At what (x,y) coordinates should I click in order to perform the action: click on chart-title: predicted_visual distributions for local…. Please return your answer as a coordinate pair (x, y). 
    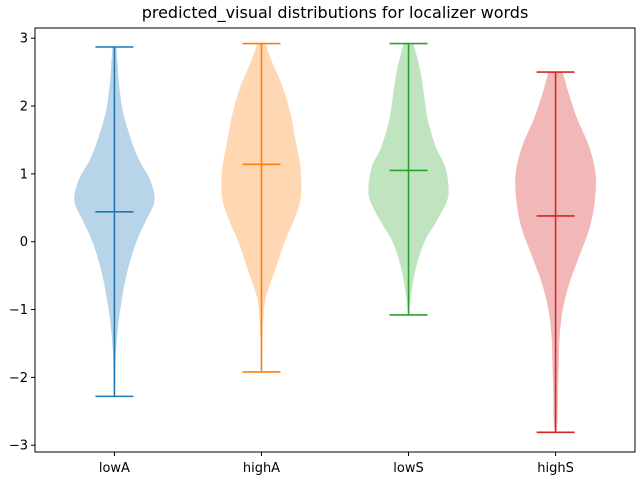
    Looking at the image, I should click on (335, 13).